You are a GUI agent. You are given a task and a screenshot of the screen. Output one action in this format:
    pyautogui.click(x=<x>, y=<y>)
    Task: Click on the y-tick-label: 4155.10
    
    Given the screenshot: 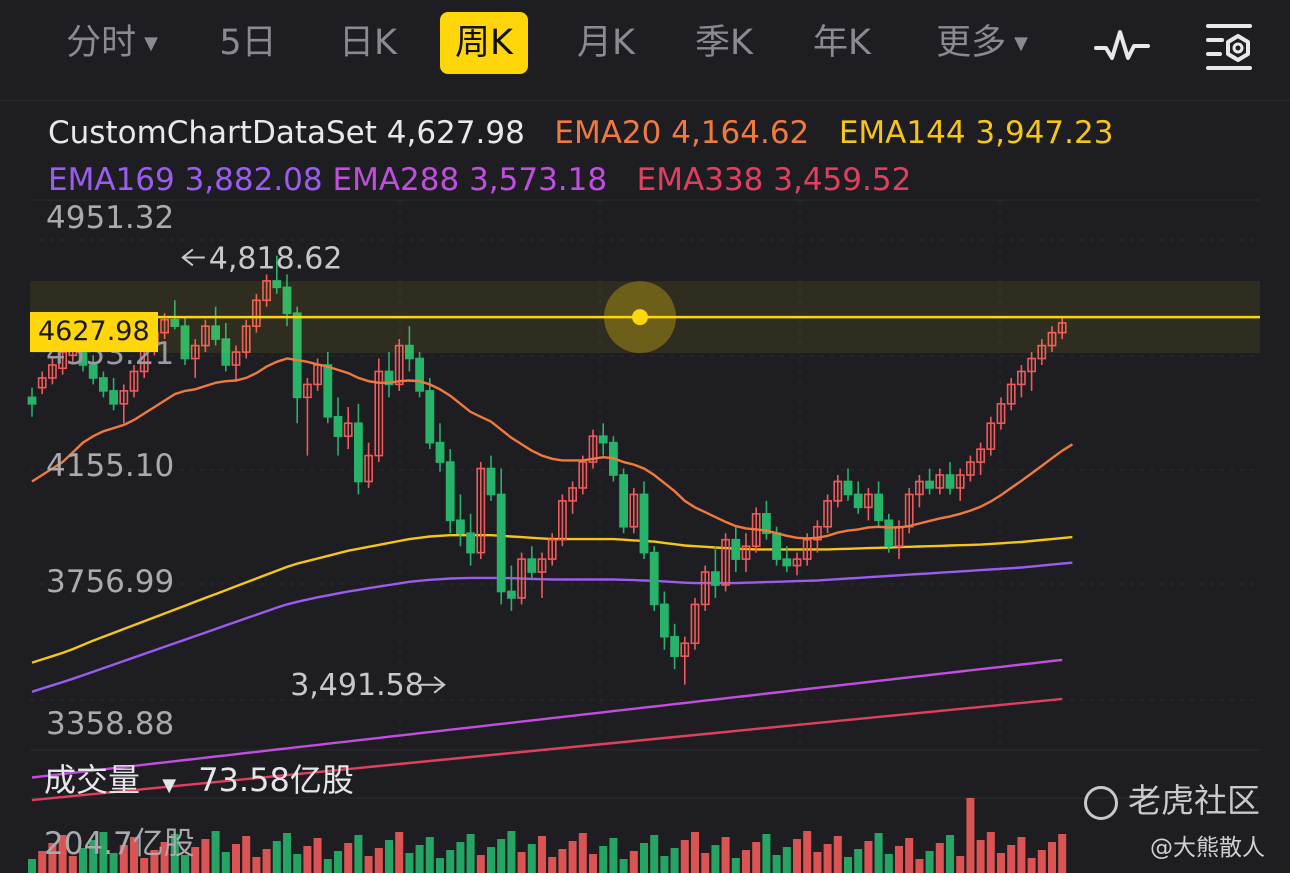 What is the action you would take?
    pyautogui.click(x=110, y=466)
    